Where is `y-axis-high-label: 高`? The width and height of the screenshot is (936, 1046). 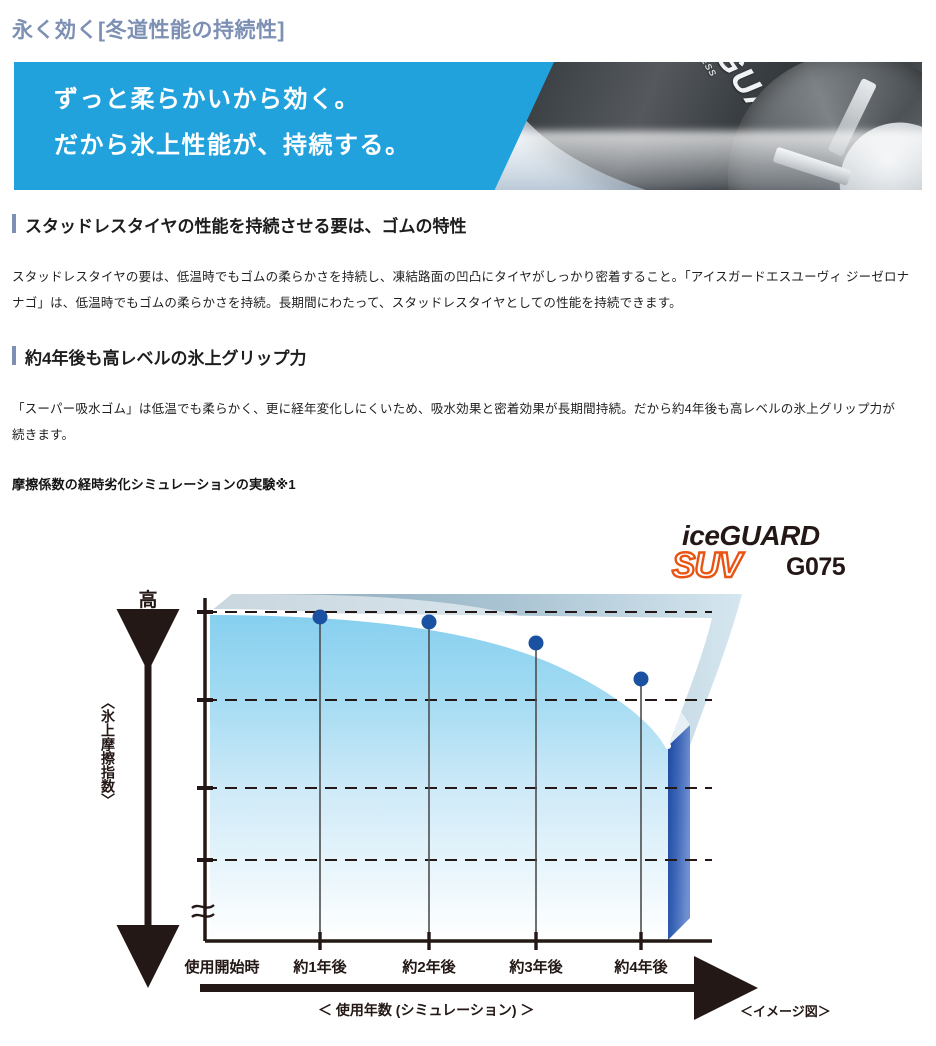 y-axis-high-label: 高 is located at coordinates (147, 599).